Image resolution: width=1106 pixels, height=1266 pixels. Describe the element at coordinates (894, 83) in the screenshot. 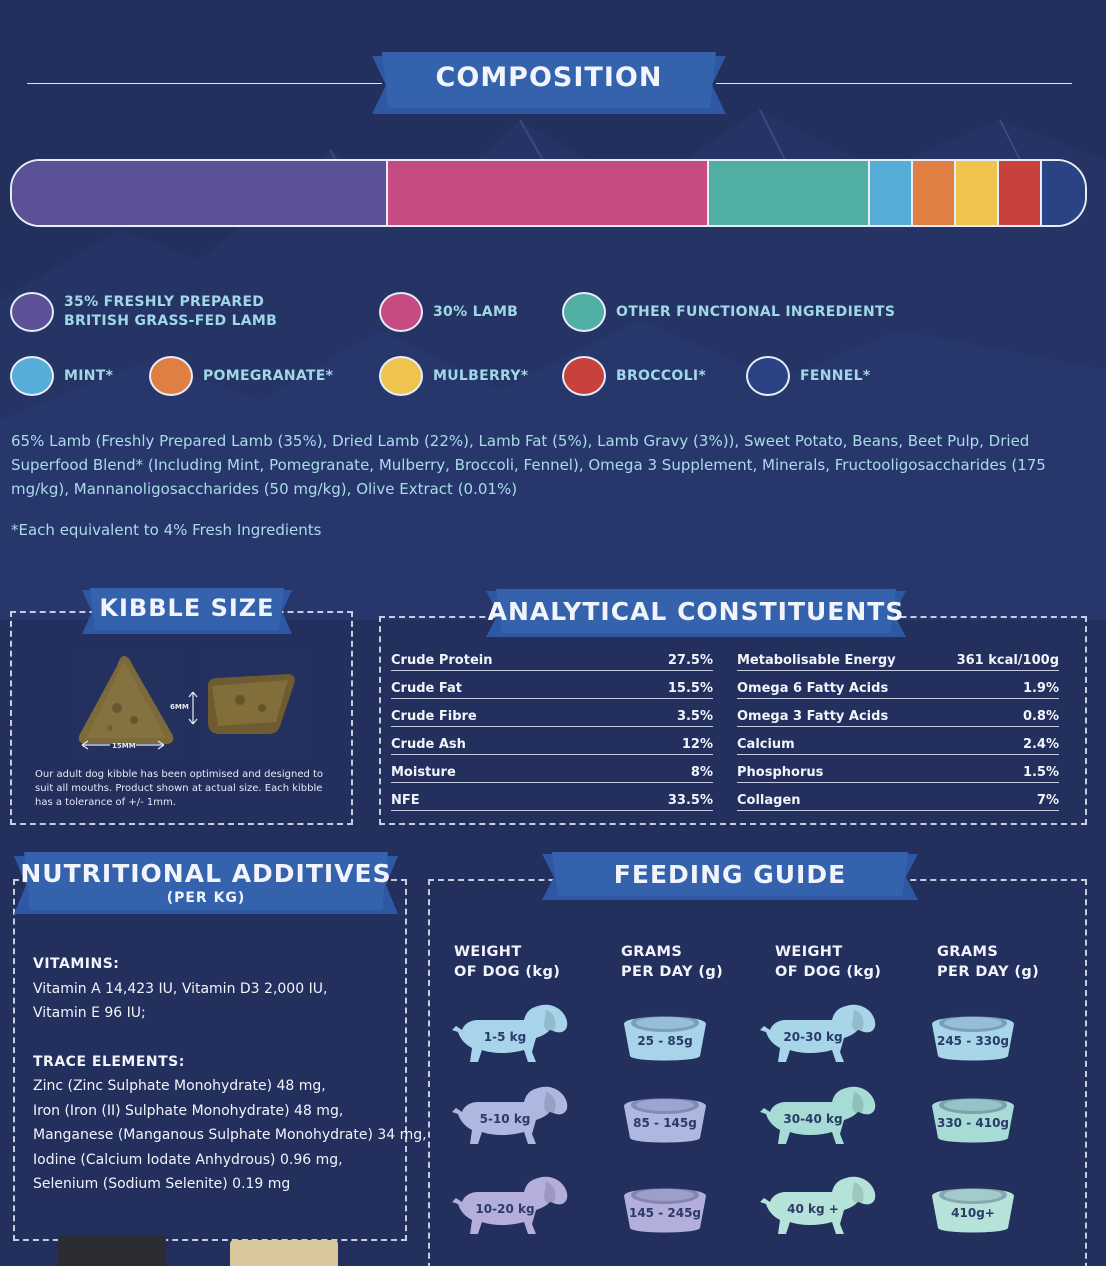

I see `composition-rule-right` at that location.